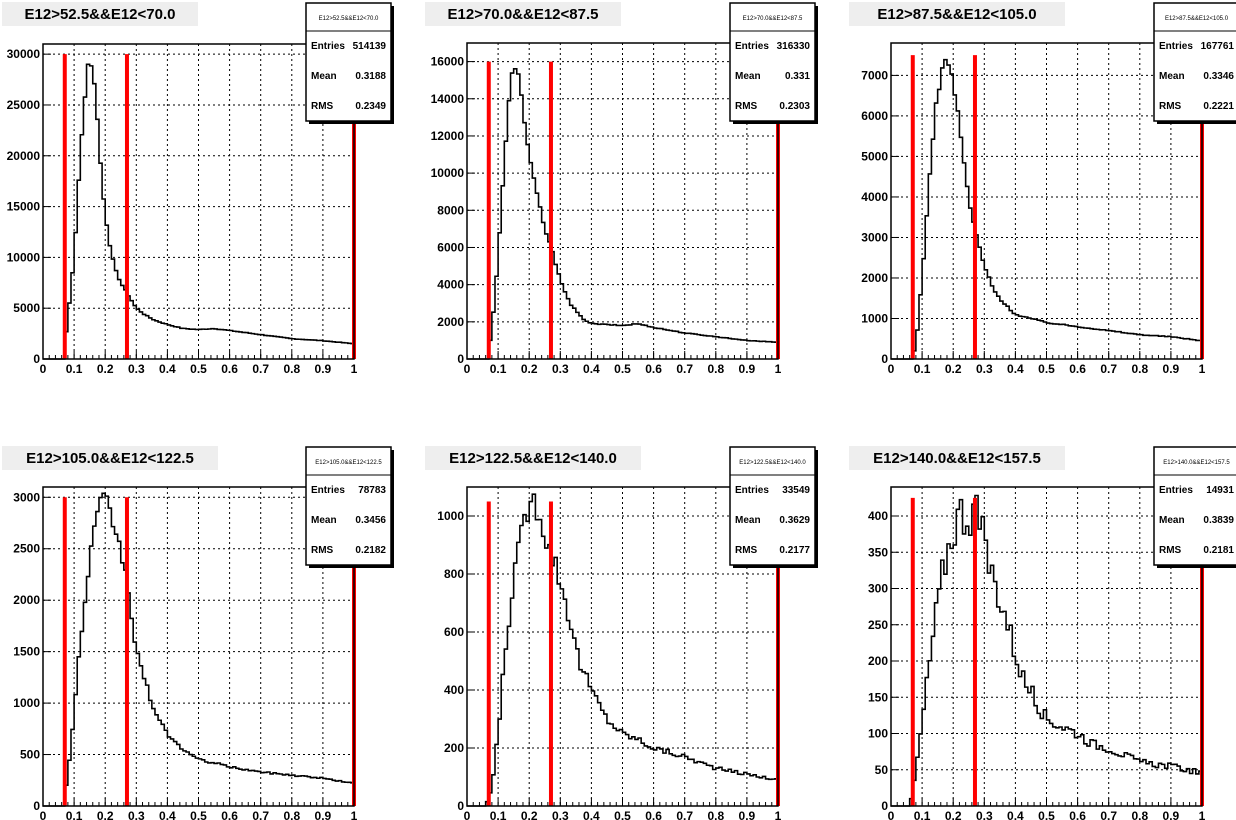 Image resolution: width=1236 pixels, height=820 pixels. I want to click on stats-name: E12>70.0&&E12<87.5, so click(773, 19).